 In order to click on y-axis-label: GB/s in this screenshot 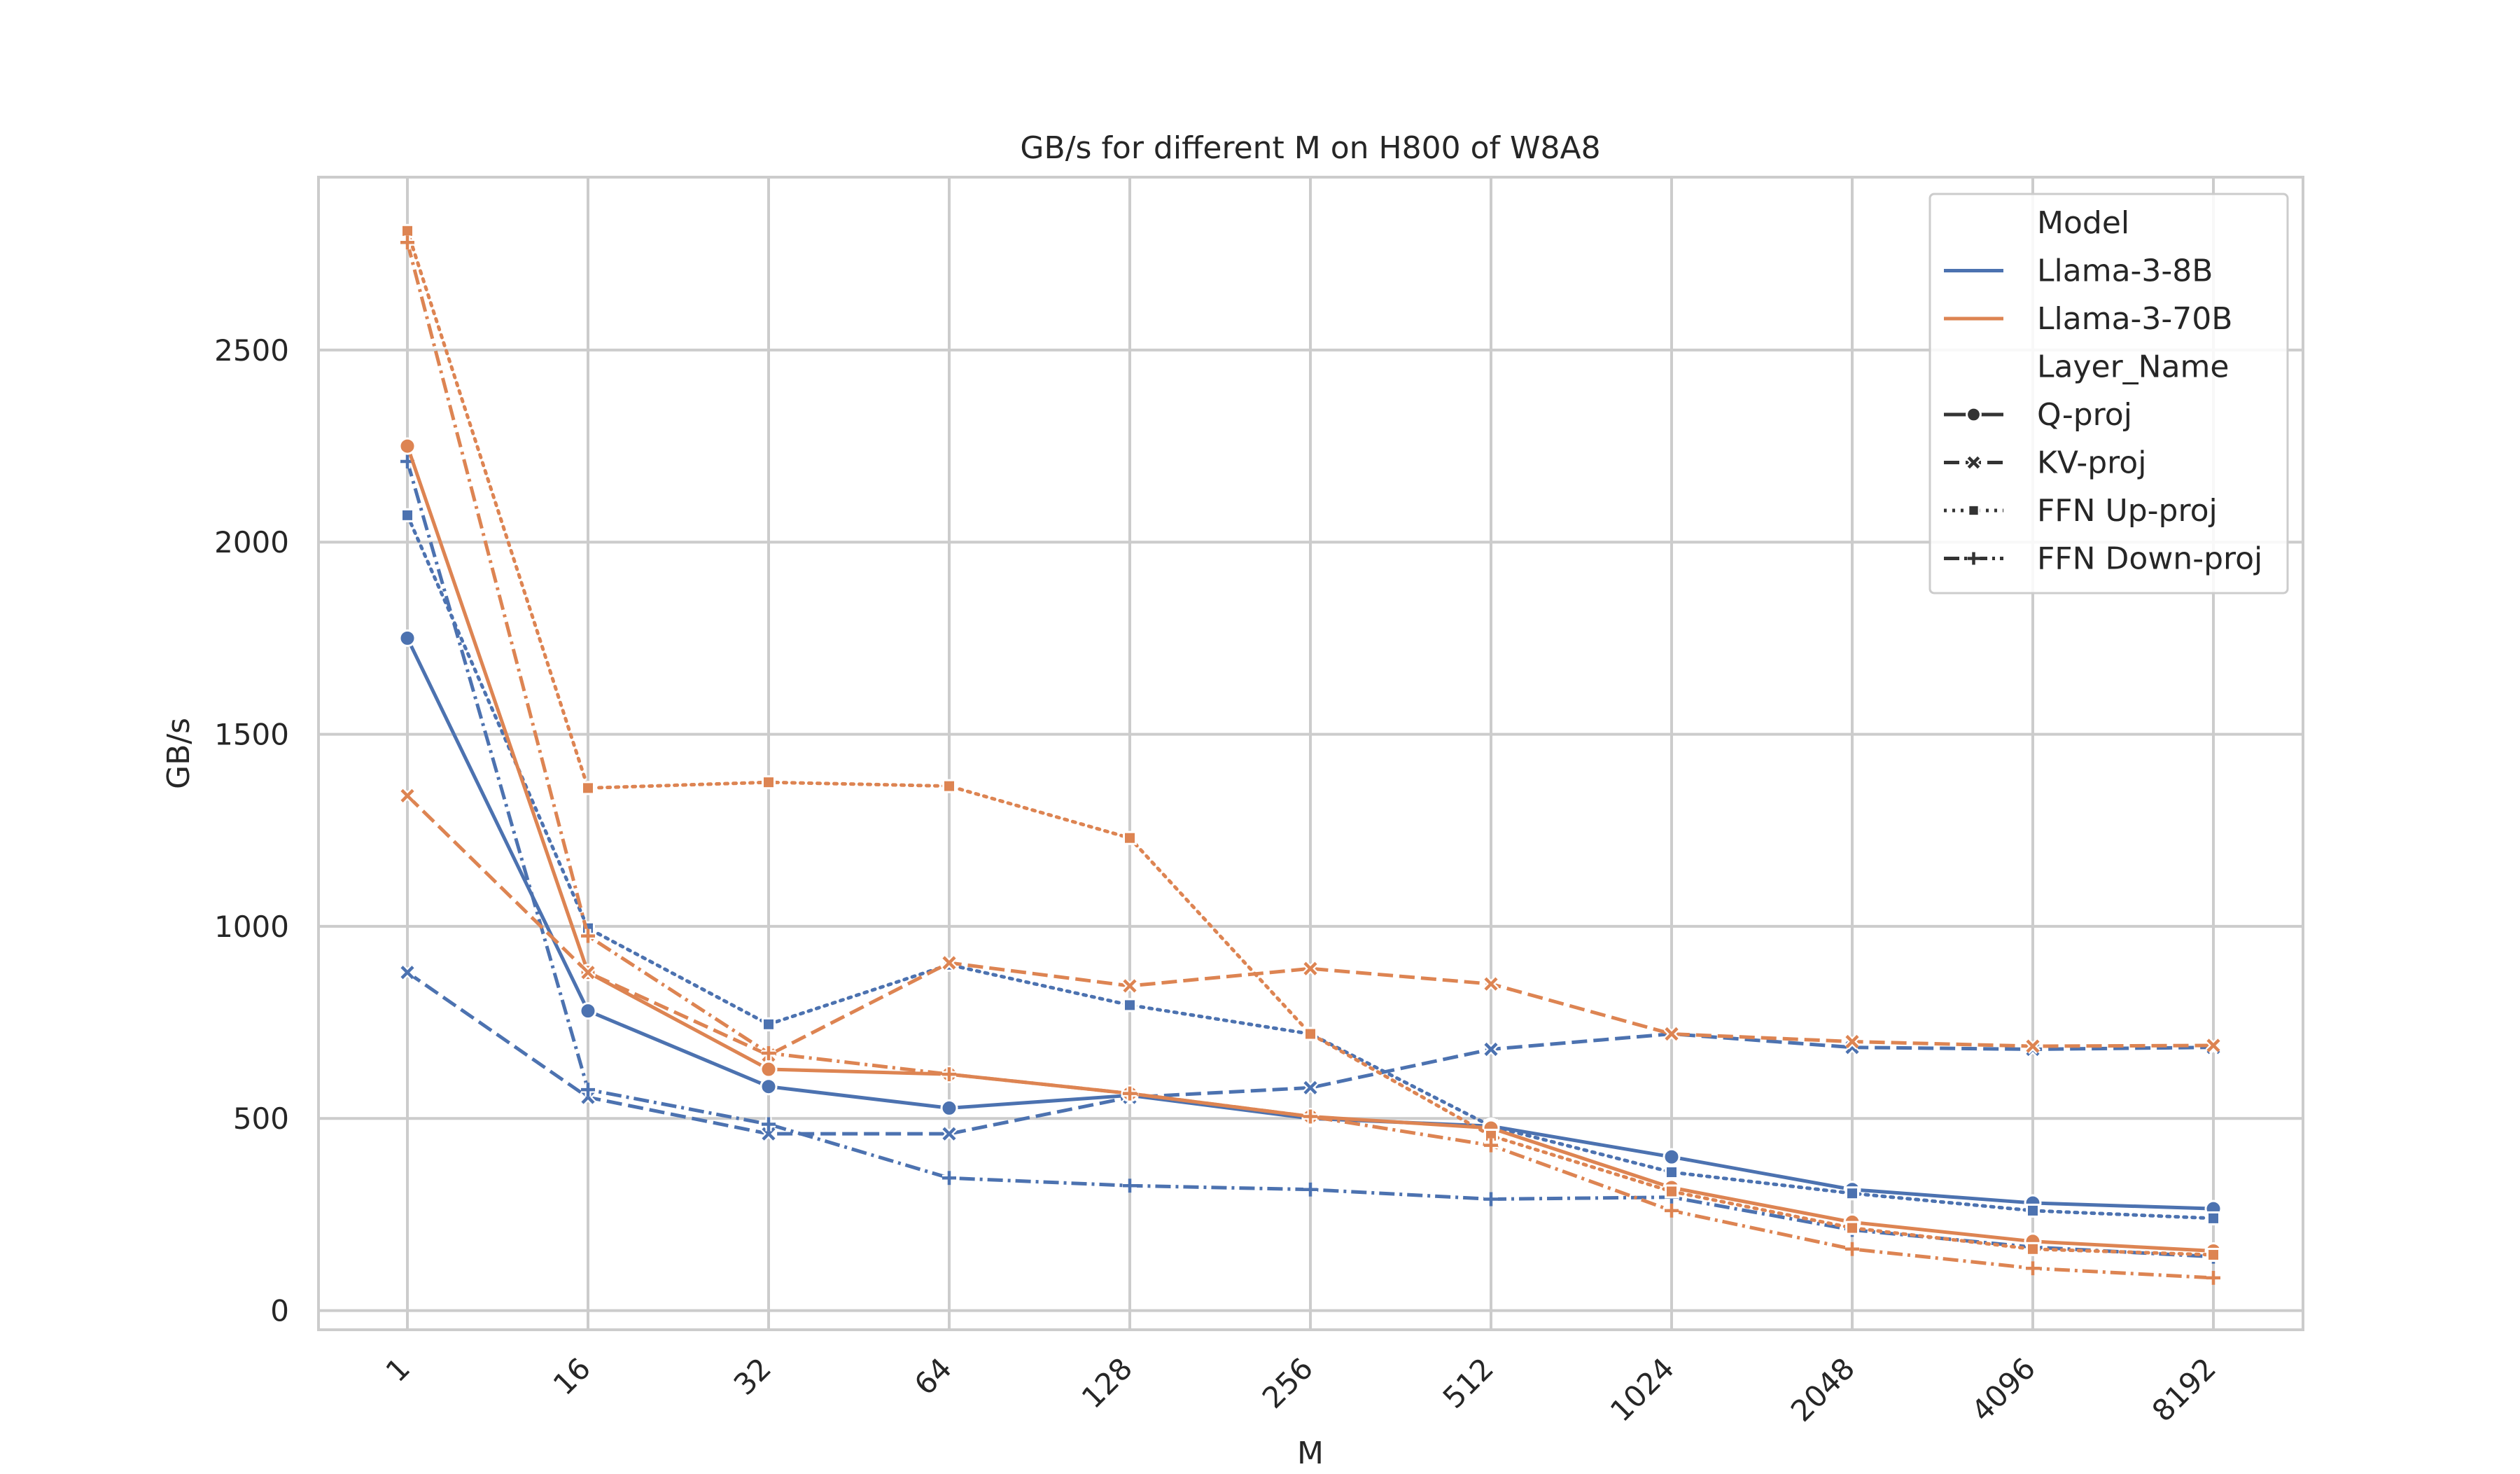, I will do `click(179, 754)`.